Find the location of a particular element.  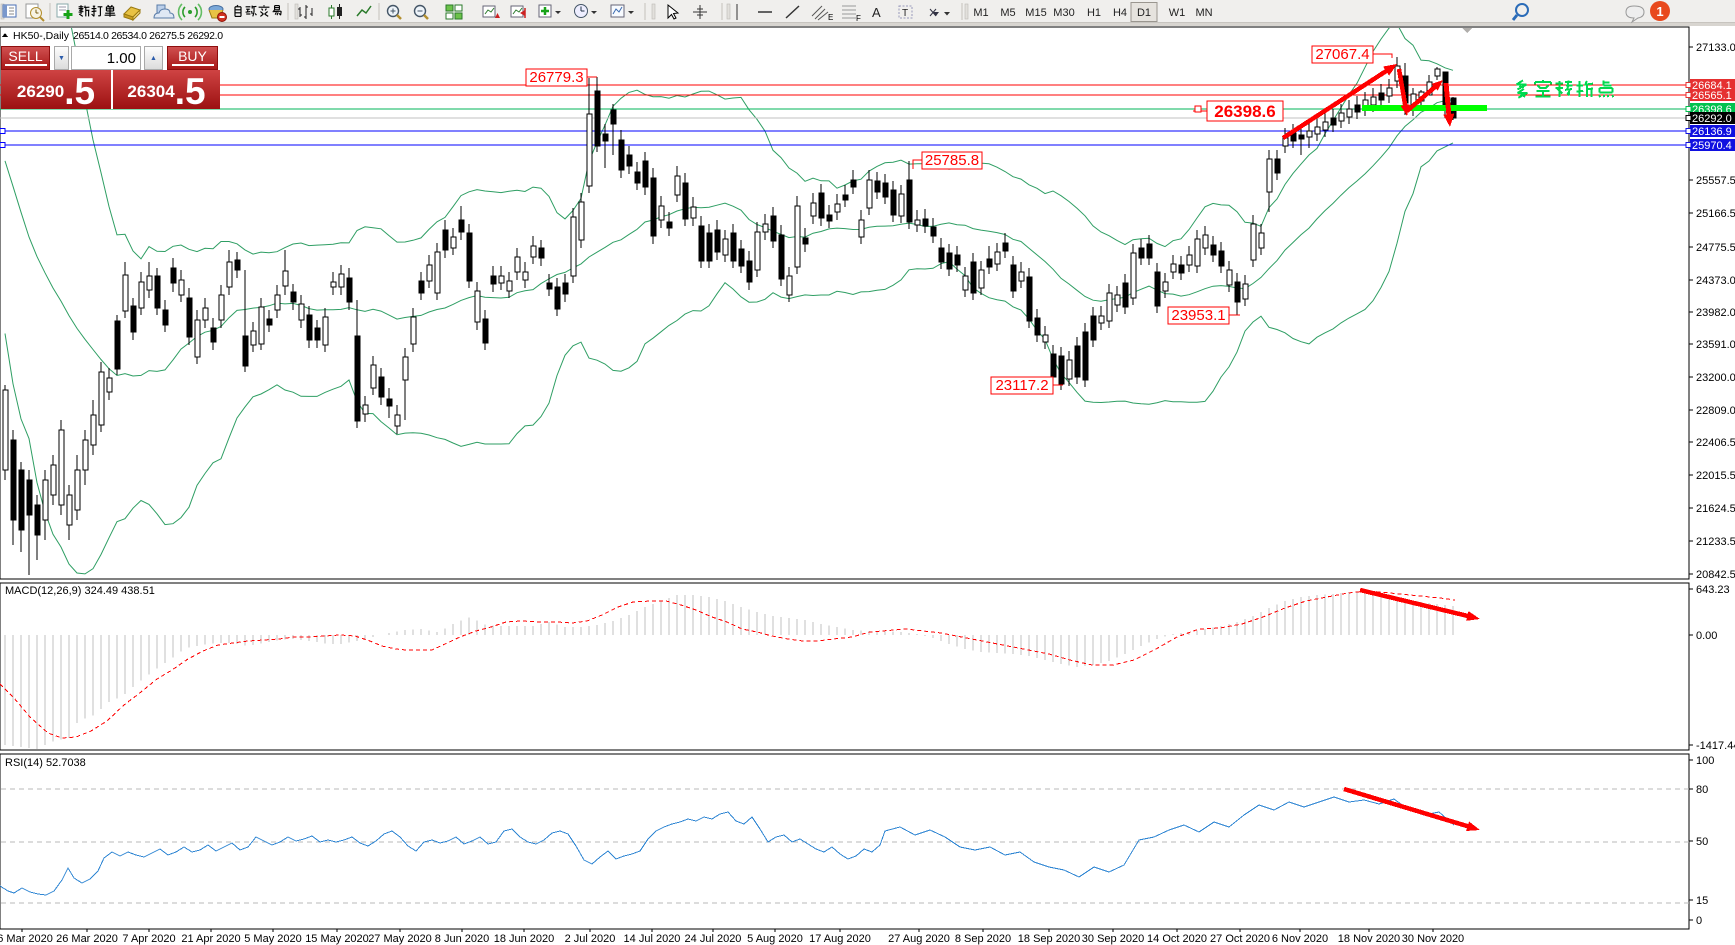

svg-text: M1 is located at coordinates (980, 13).